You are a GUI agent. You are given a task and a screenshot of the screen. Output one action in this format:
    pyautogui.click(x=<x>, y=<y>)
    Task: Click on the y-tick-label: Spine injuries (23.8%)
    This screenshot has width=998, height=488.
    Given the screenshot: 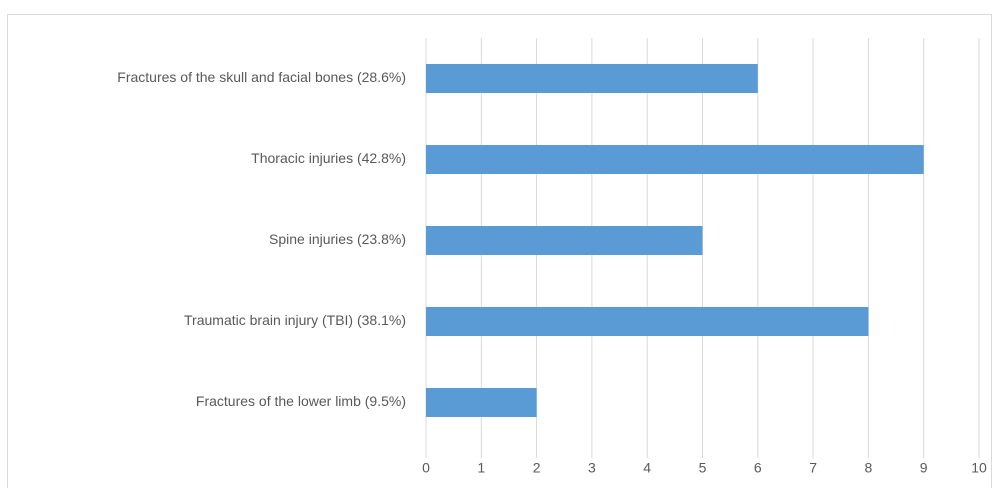 What is the action you would take?
    pyautogui.click(x=337, y=239)
    